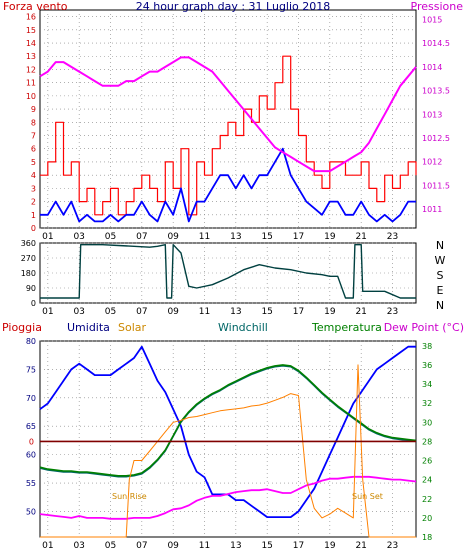 The image size is (466, 555). Describe the element at coordinates (173, 546) in the screenshot. I see `x-tick-2-4: 09` at that location.